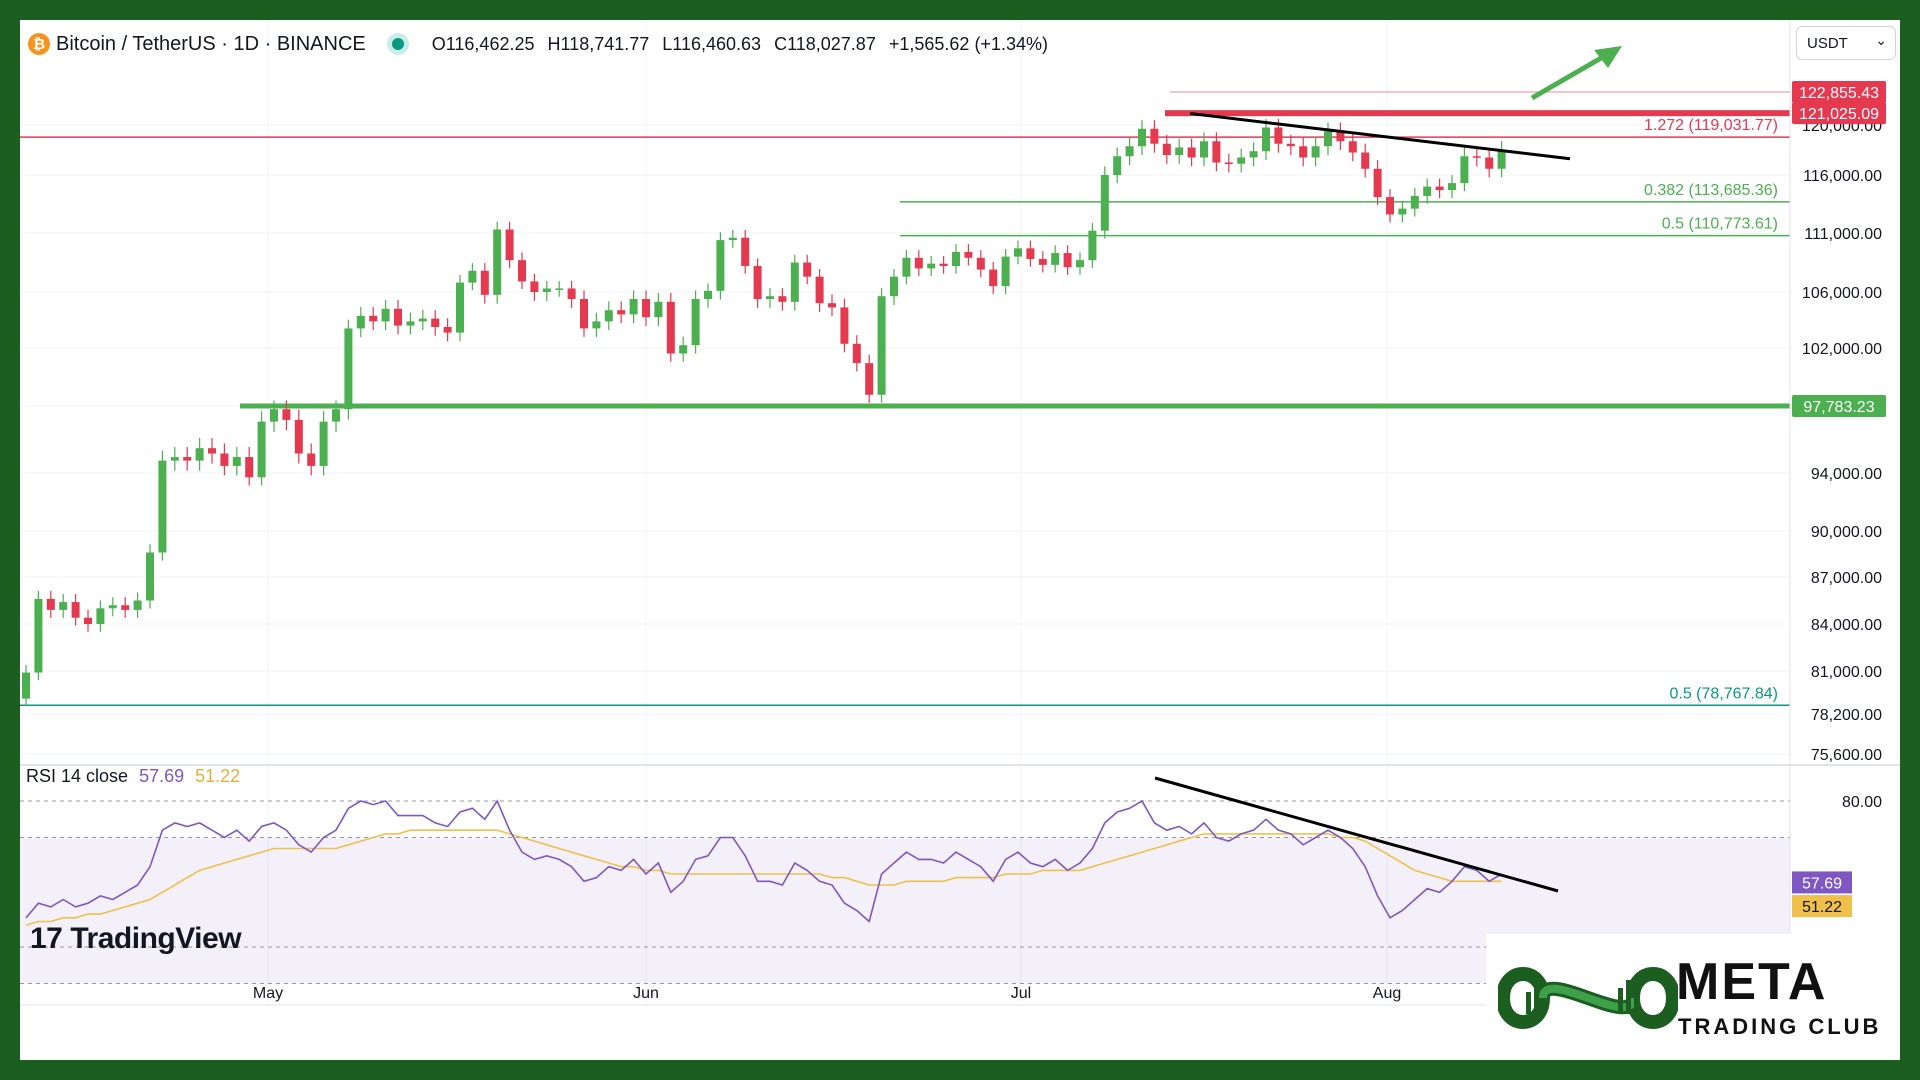  Describe the element at coordinates (1588, 998) in the screenshot. I see `infinity-logo-icon` at that location.